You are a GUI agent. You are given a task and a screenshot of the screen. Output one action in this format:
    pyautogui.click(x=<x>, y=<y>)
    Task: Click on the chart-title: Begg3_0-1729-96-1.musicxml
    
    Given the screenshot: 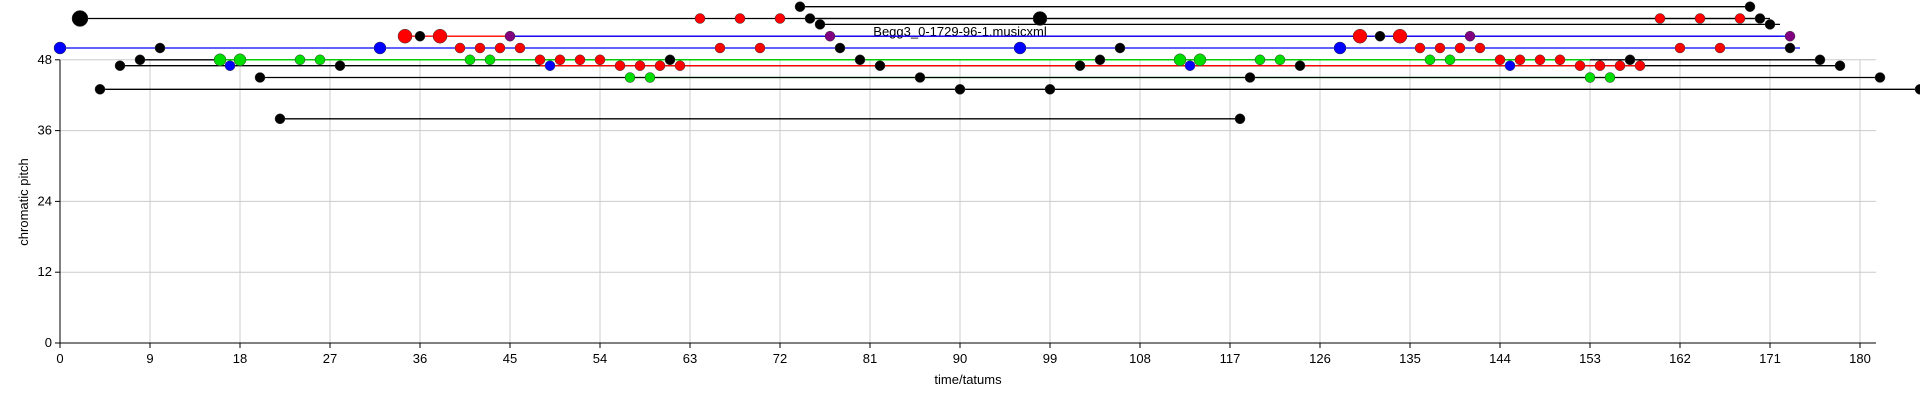 What is the action you would take?
    pyautogui.click(x=960, y=31)
    